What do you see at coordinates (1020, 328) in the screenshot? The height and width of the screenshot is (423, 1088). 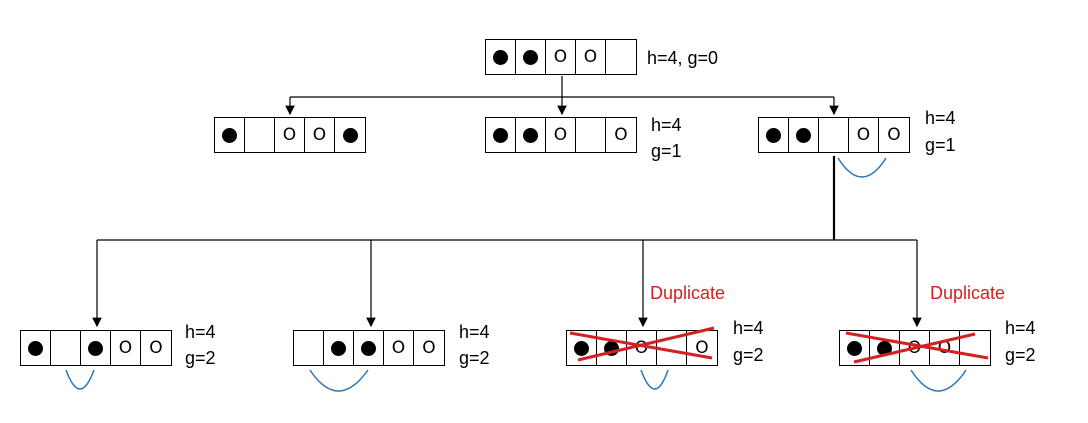 I see `l2-d-h-label: h=4` at bounding box center [1020, 328].